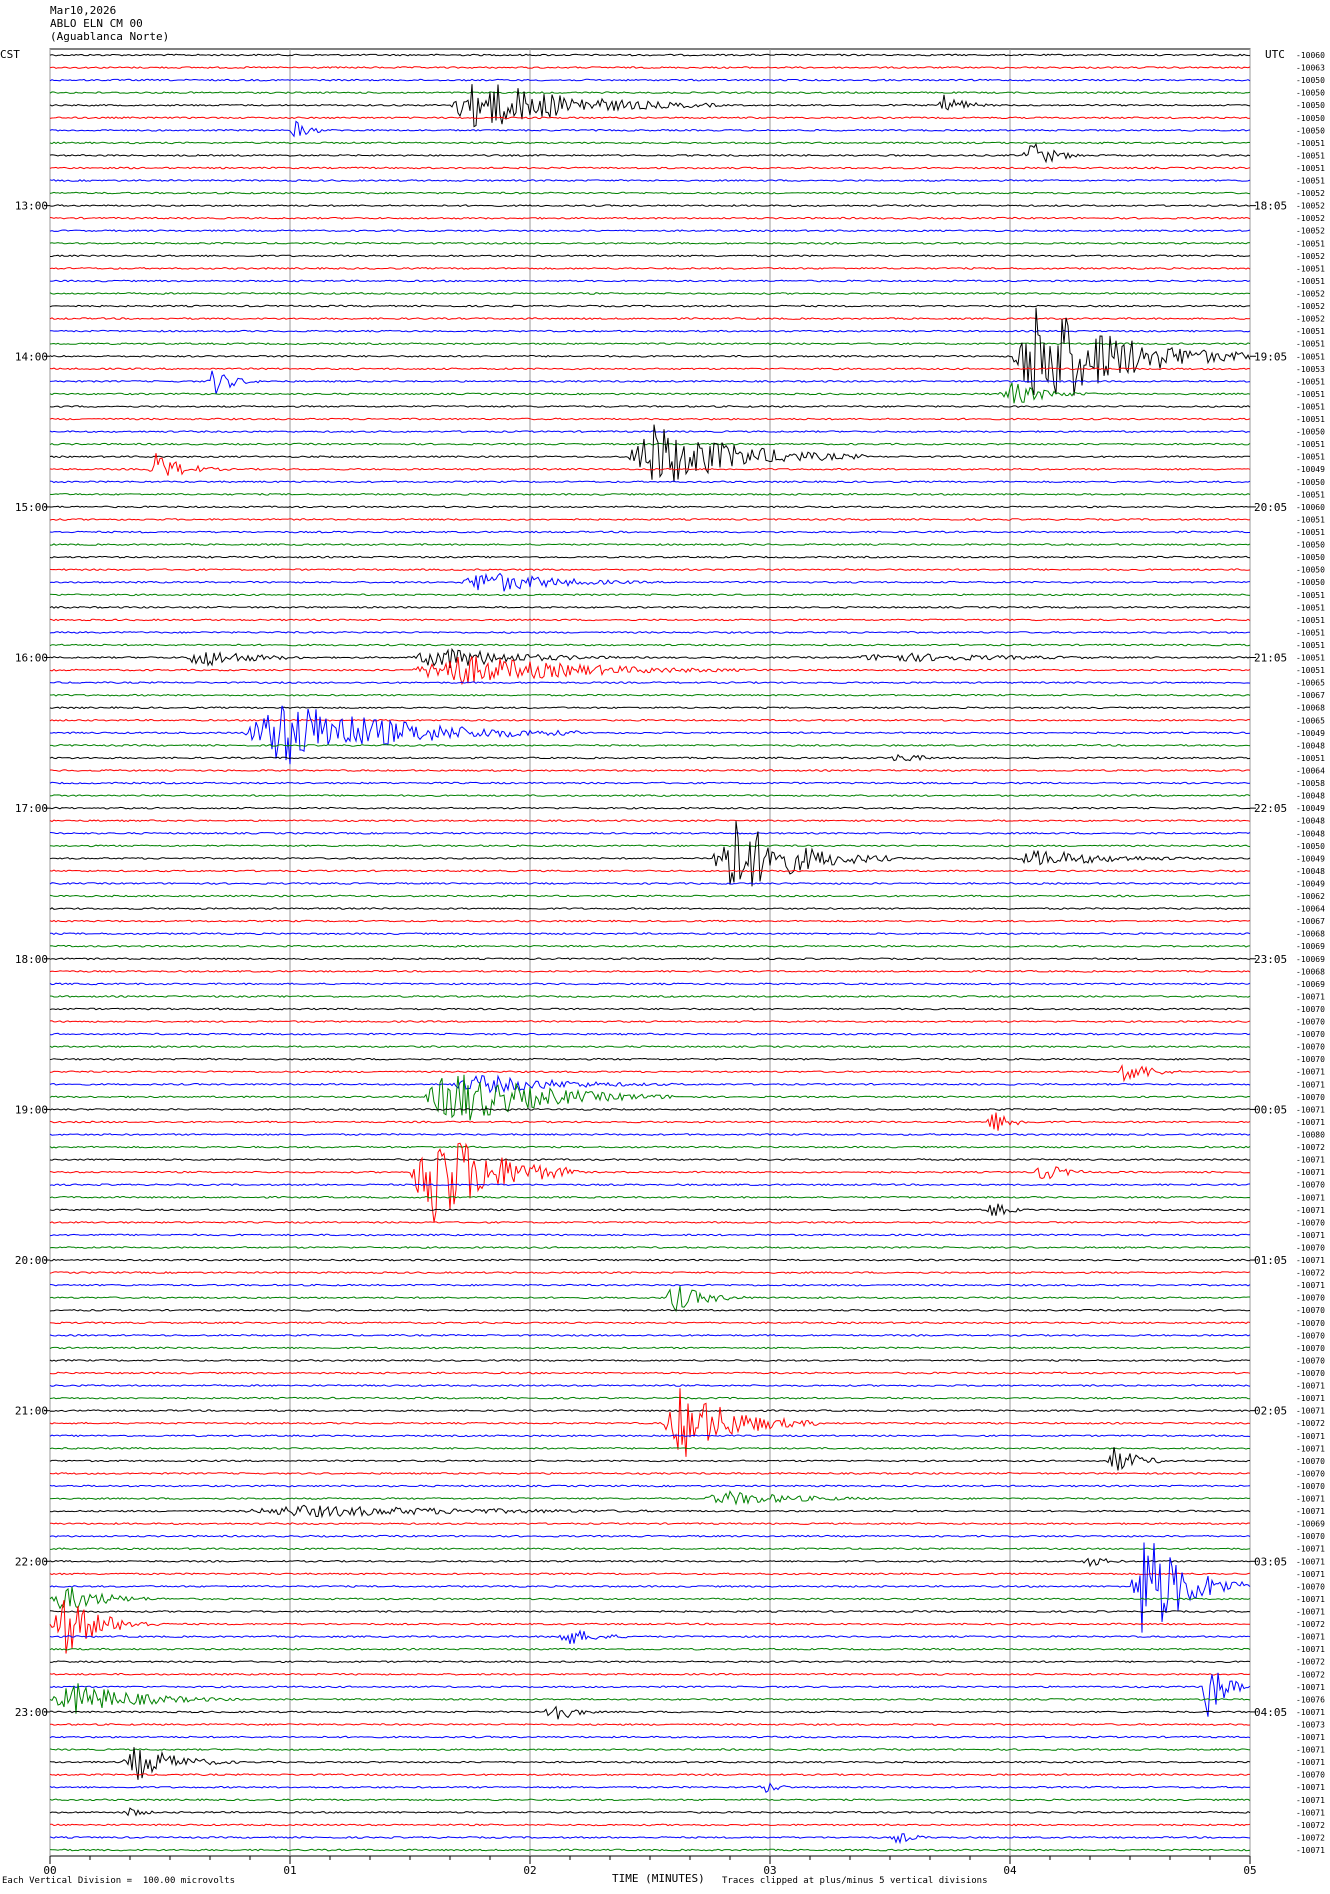 This screenshot has width=1330, height=1894. Describe the element at coordinates (529, 1870) in the screenshot. I see `x-tick-label: 02` at that location.